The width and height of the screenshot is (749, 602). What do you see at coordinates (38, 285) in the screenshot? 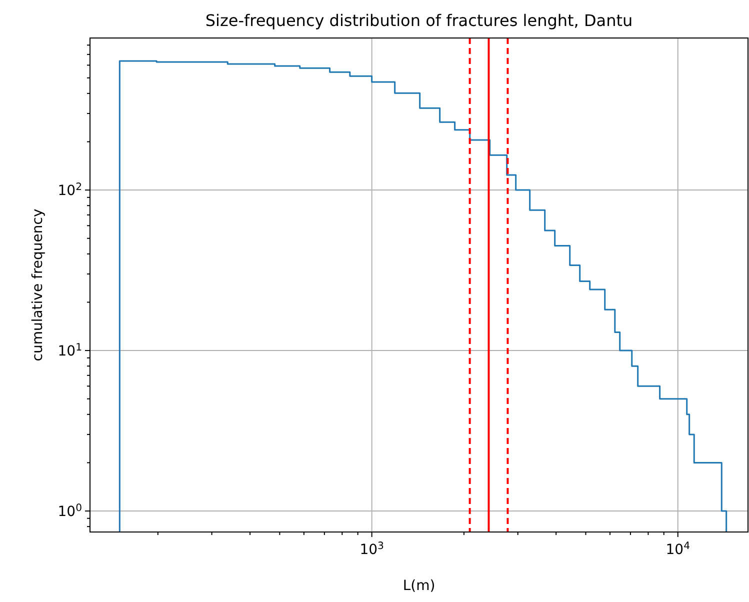
I see `y-axis-title: cumulative frequency` at bounding box center [38, 285].